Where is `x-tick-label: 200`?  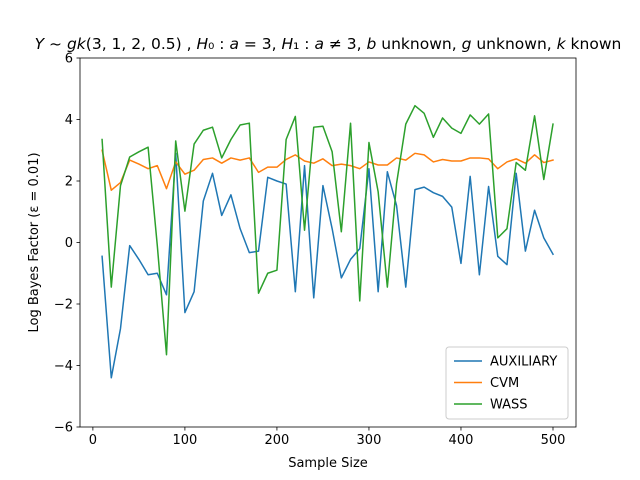 x-tick-label: 200 is located at coordinates (277, 440).